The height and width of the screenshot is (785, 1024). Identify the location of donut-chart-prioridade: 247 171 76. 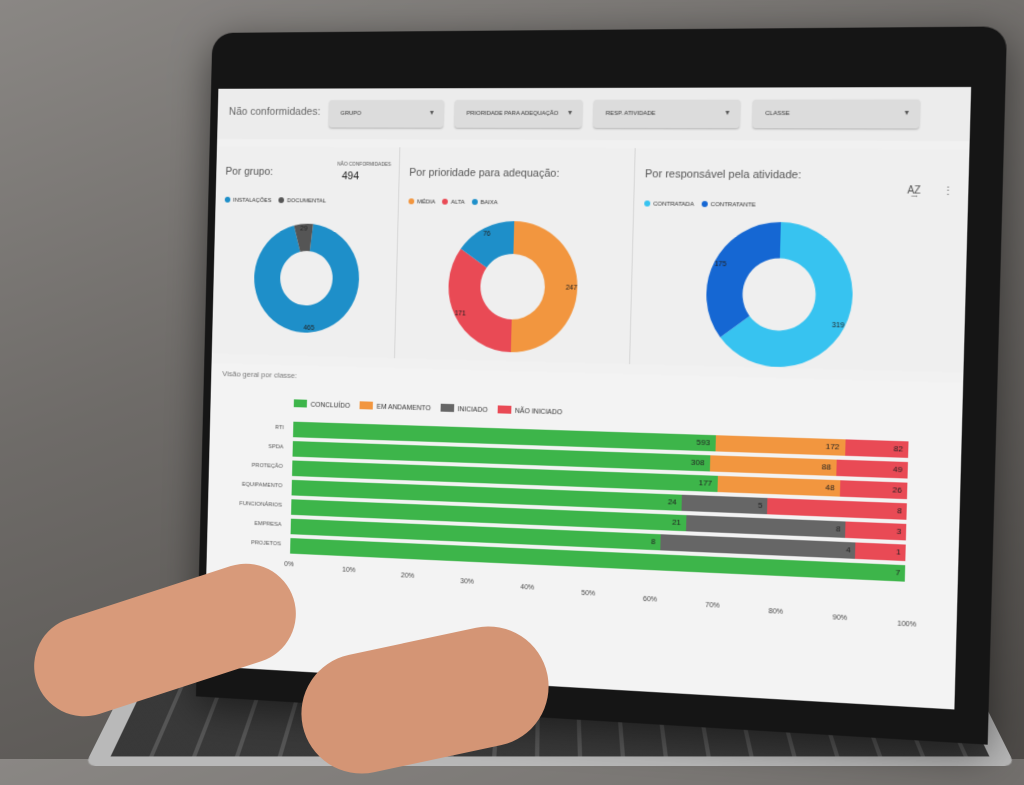
(513, 286).